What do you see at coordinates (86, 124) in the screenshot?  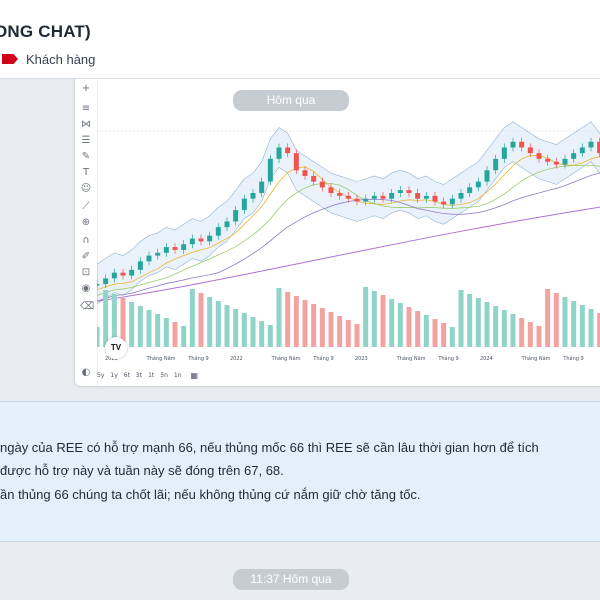 I see `pattern-icon: ⋈` at bounding box center [86, 124].